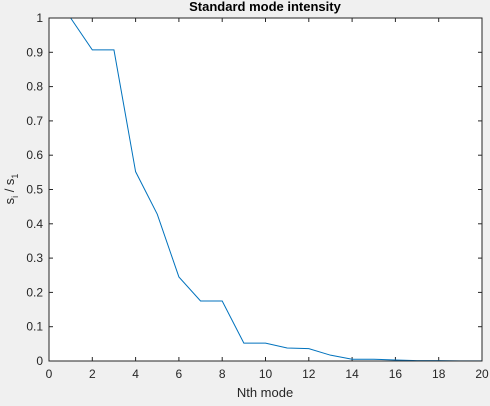 The width and height of the screenshot is (490, 406). What do you see at coordinates (179, 374) in the screenshot?
I see `x-tick-label: 6` at bounding box center [179, 374].